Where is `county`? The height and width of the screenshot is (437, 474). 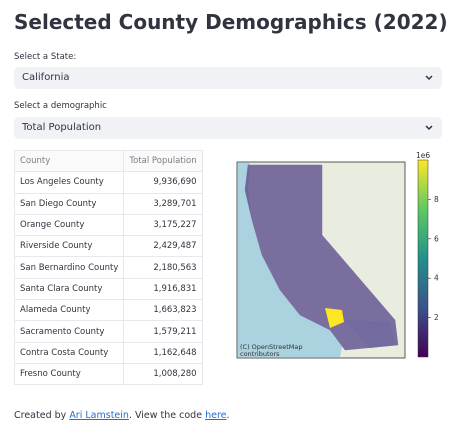 county is located at coordinates (370, 334).